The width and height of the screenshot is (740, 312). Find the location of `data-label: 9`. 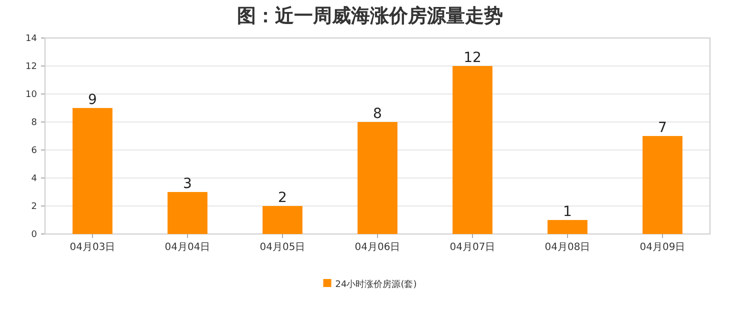

data-label: 9 is located at coordinates (92, 100).